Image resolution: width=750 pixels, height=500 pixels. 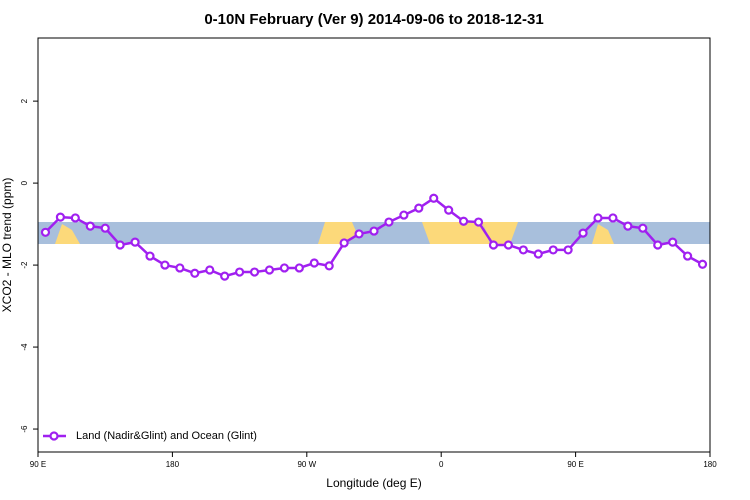 I want to click on x-tick-label: 90 W, so click(x=306, y=464).